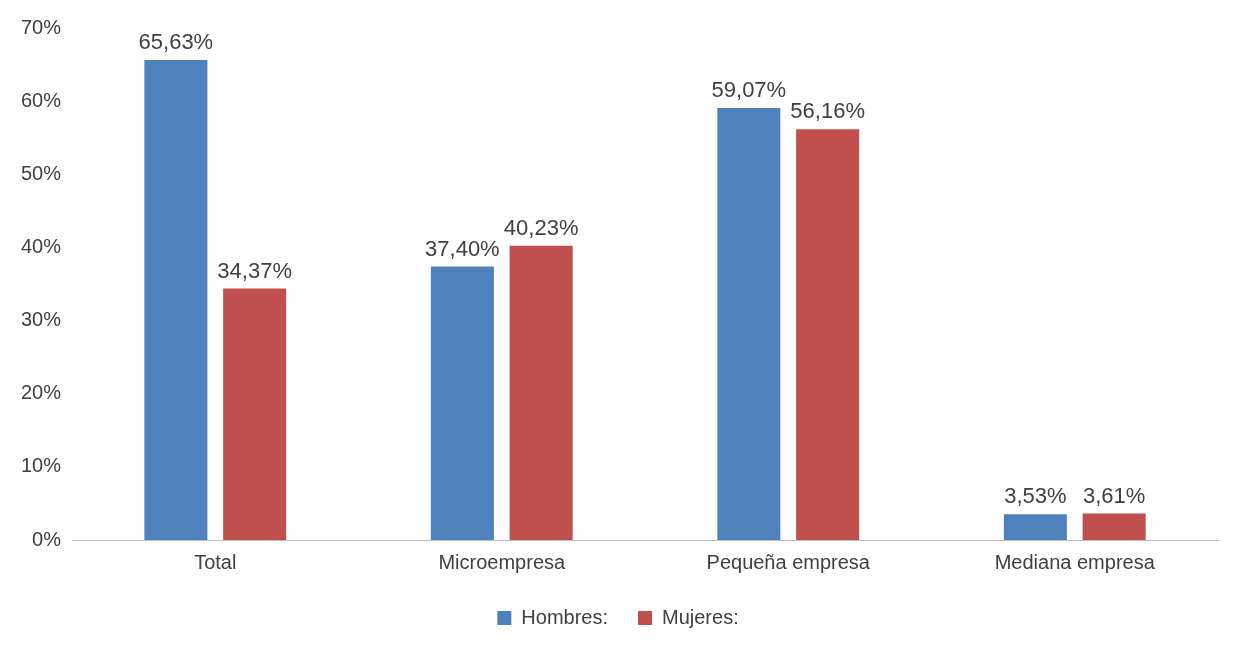 The image size is (1236, 647). What do you see at coordinates (1114, 495) in the screenshot?
I see `data-label: 3,61%` at bounding box center [1114, 495].